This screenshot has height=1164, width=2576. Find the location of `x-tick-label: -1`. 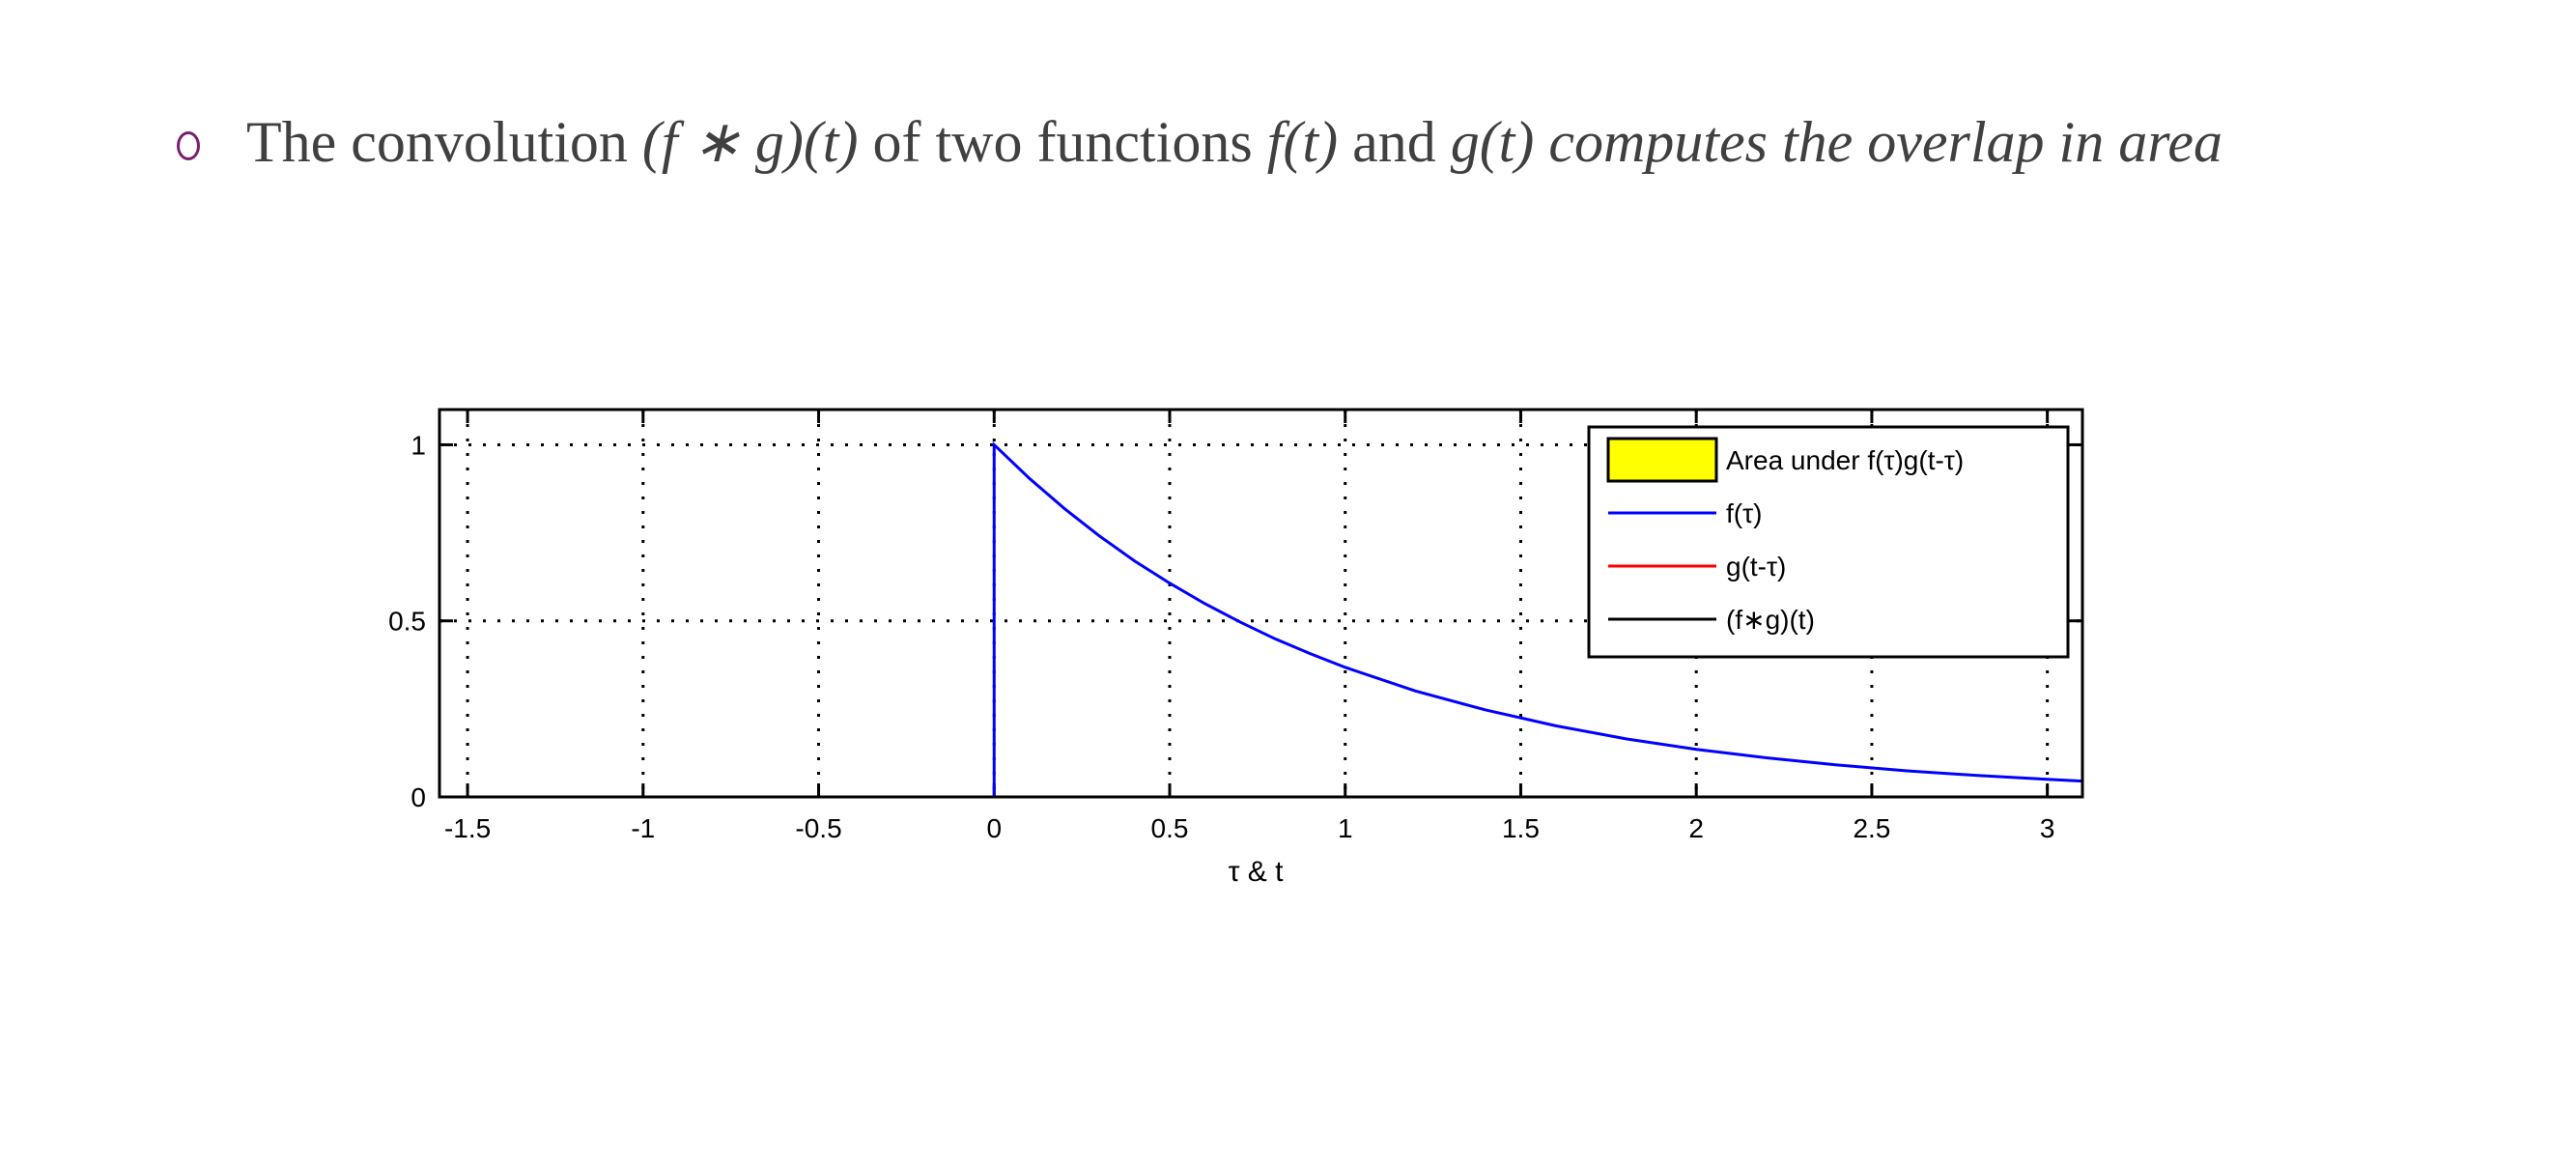

x-tick-label: -1 is located at coordinates (643, 828).